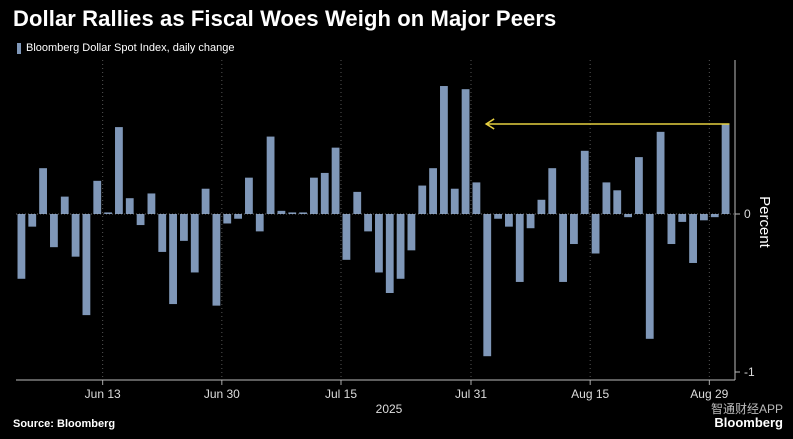  What do you see at coordinates (471, 394) in the screenshot?
I see `x-tick-label: Jul 31` at bounding box center [471, 394].